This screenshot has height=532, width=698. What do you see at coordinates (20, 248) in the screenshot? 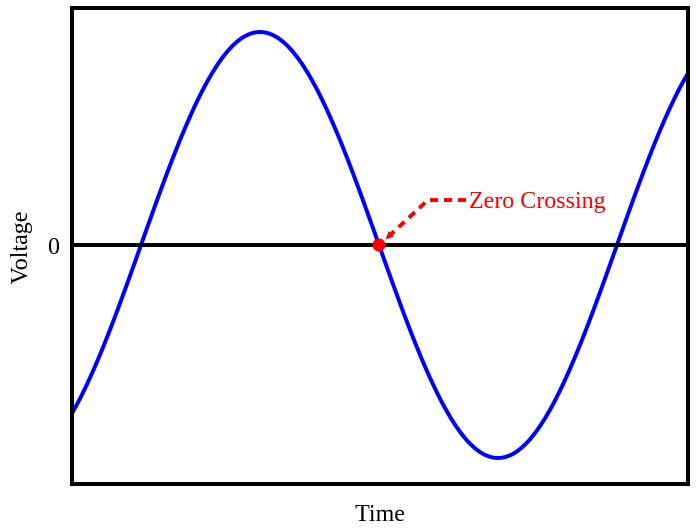
I see `y-axis-label: Voltage` at bounding box center [20, 248].